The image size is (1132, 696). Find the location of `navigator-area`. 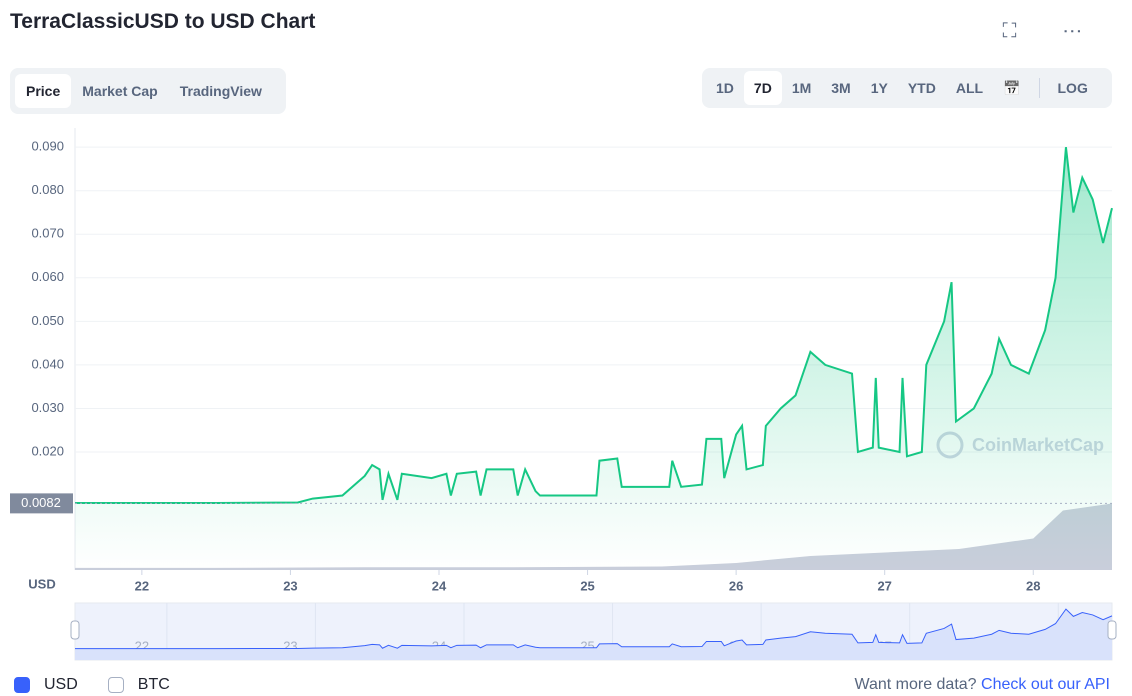

navigator-area is located at coordinates (593, 634).